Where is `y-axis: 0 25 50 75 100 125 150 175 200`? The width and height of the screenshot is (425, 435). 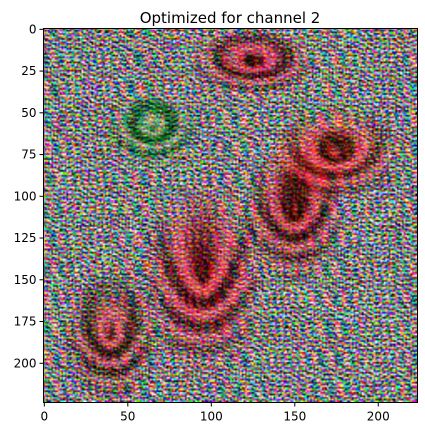
y-axis: 0 25 50 75 100 125 150 175 200 is located at coordinates (29, 196).